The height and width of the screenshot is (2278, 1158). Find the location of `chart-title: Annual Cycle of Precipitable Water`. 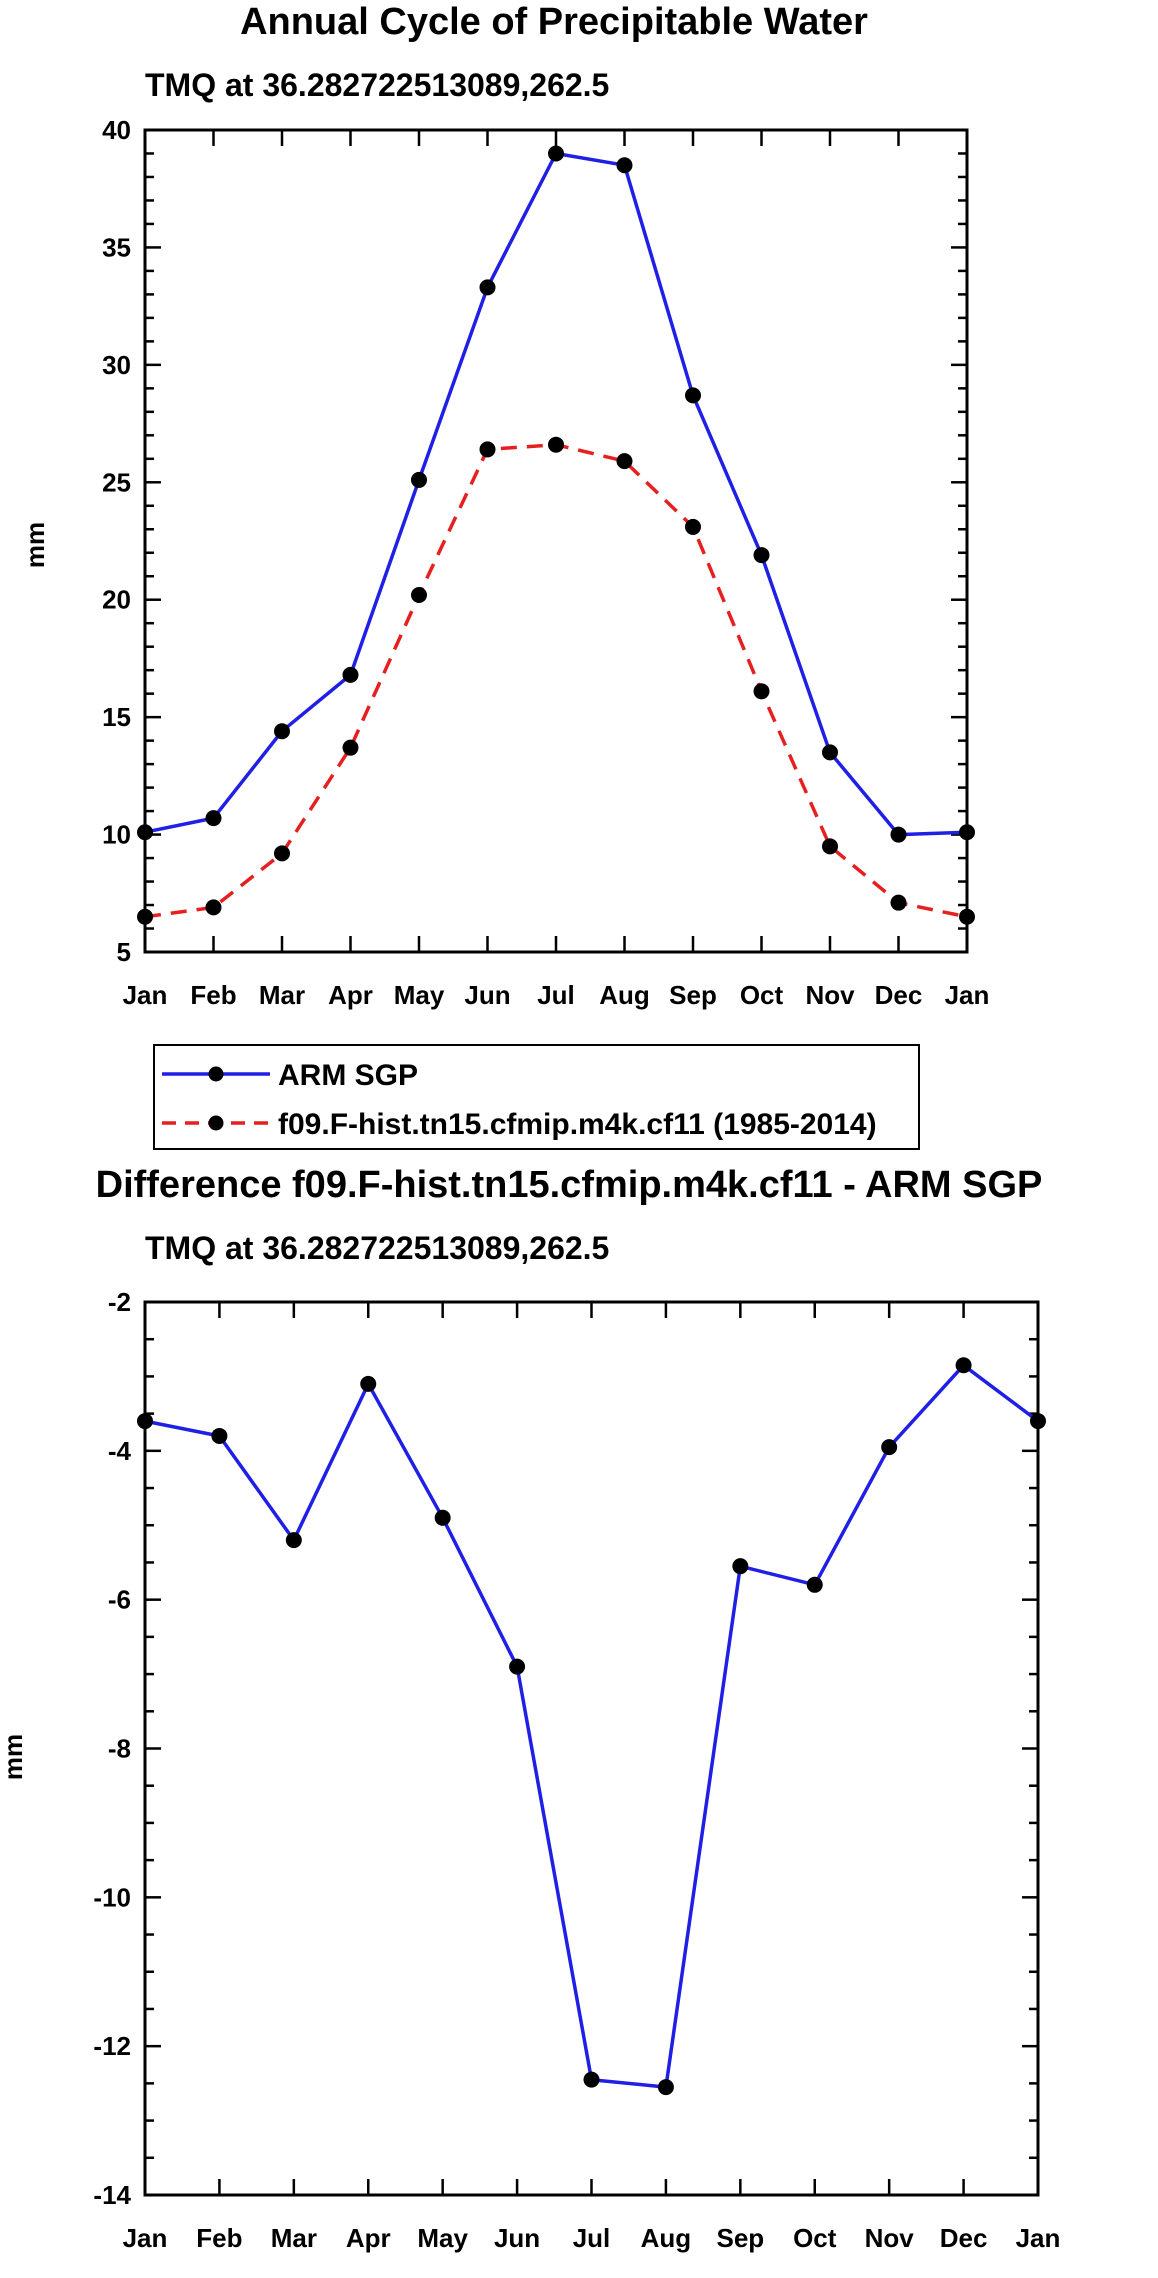

chart-title: Annual Cycle of Precipitable Water is located at coordinates (554, 22).